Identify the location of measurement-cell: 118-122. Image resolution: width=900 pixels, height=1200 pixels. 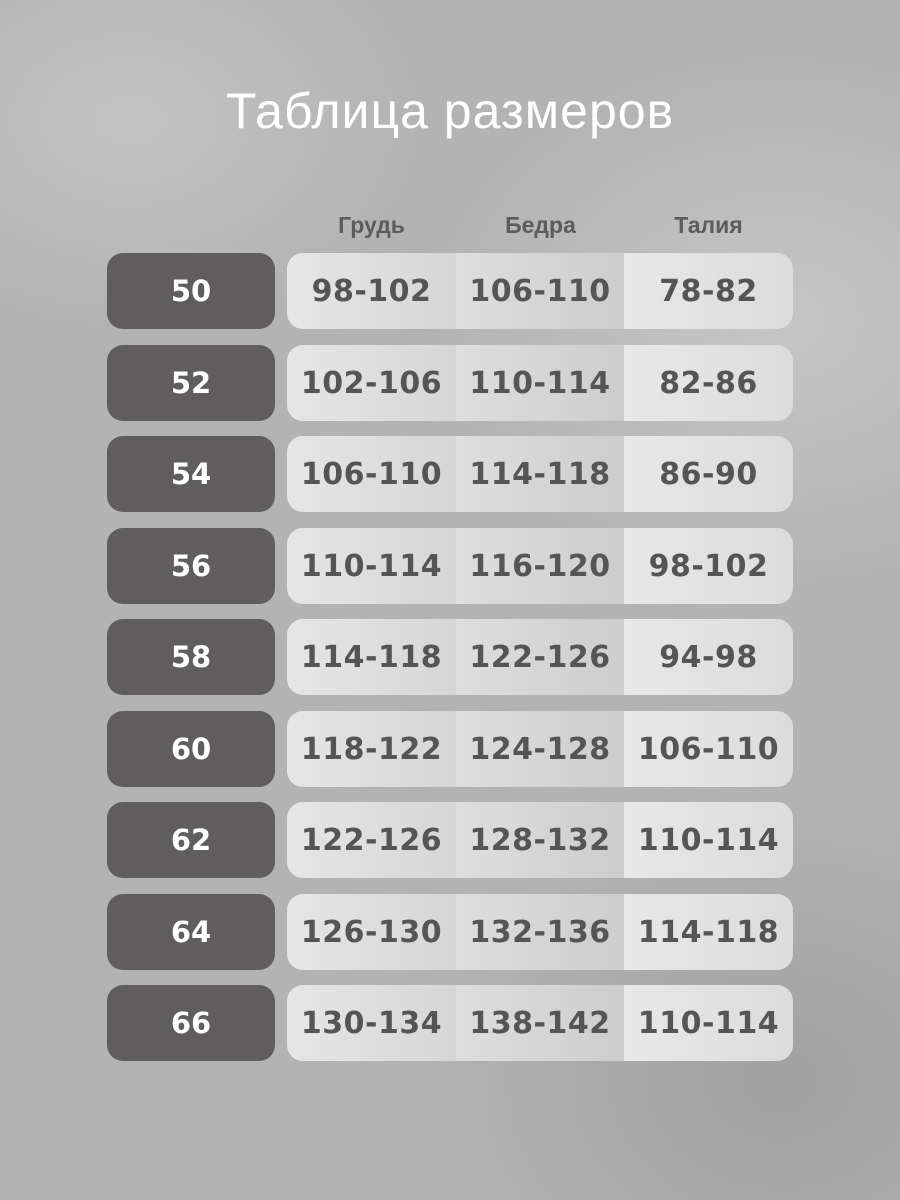
(371, 749).